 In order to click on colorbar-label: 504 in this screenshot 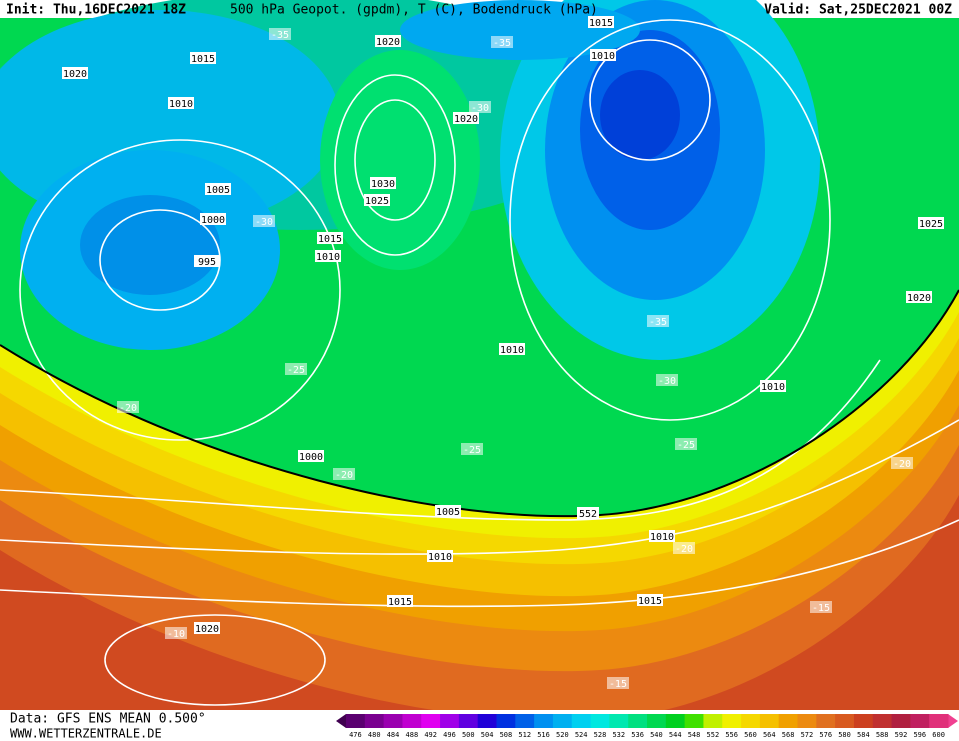, I will do `click(487, 735)`.